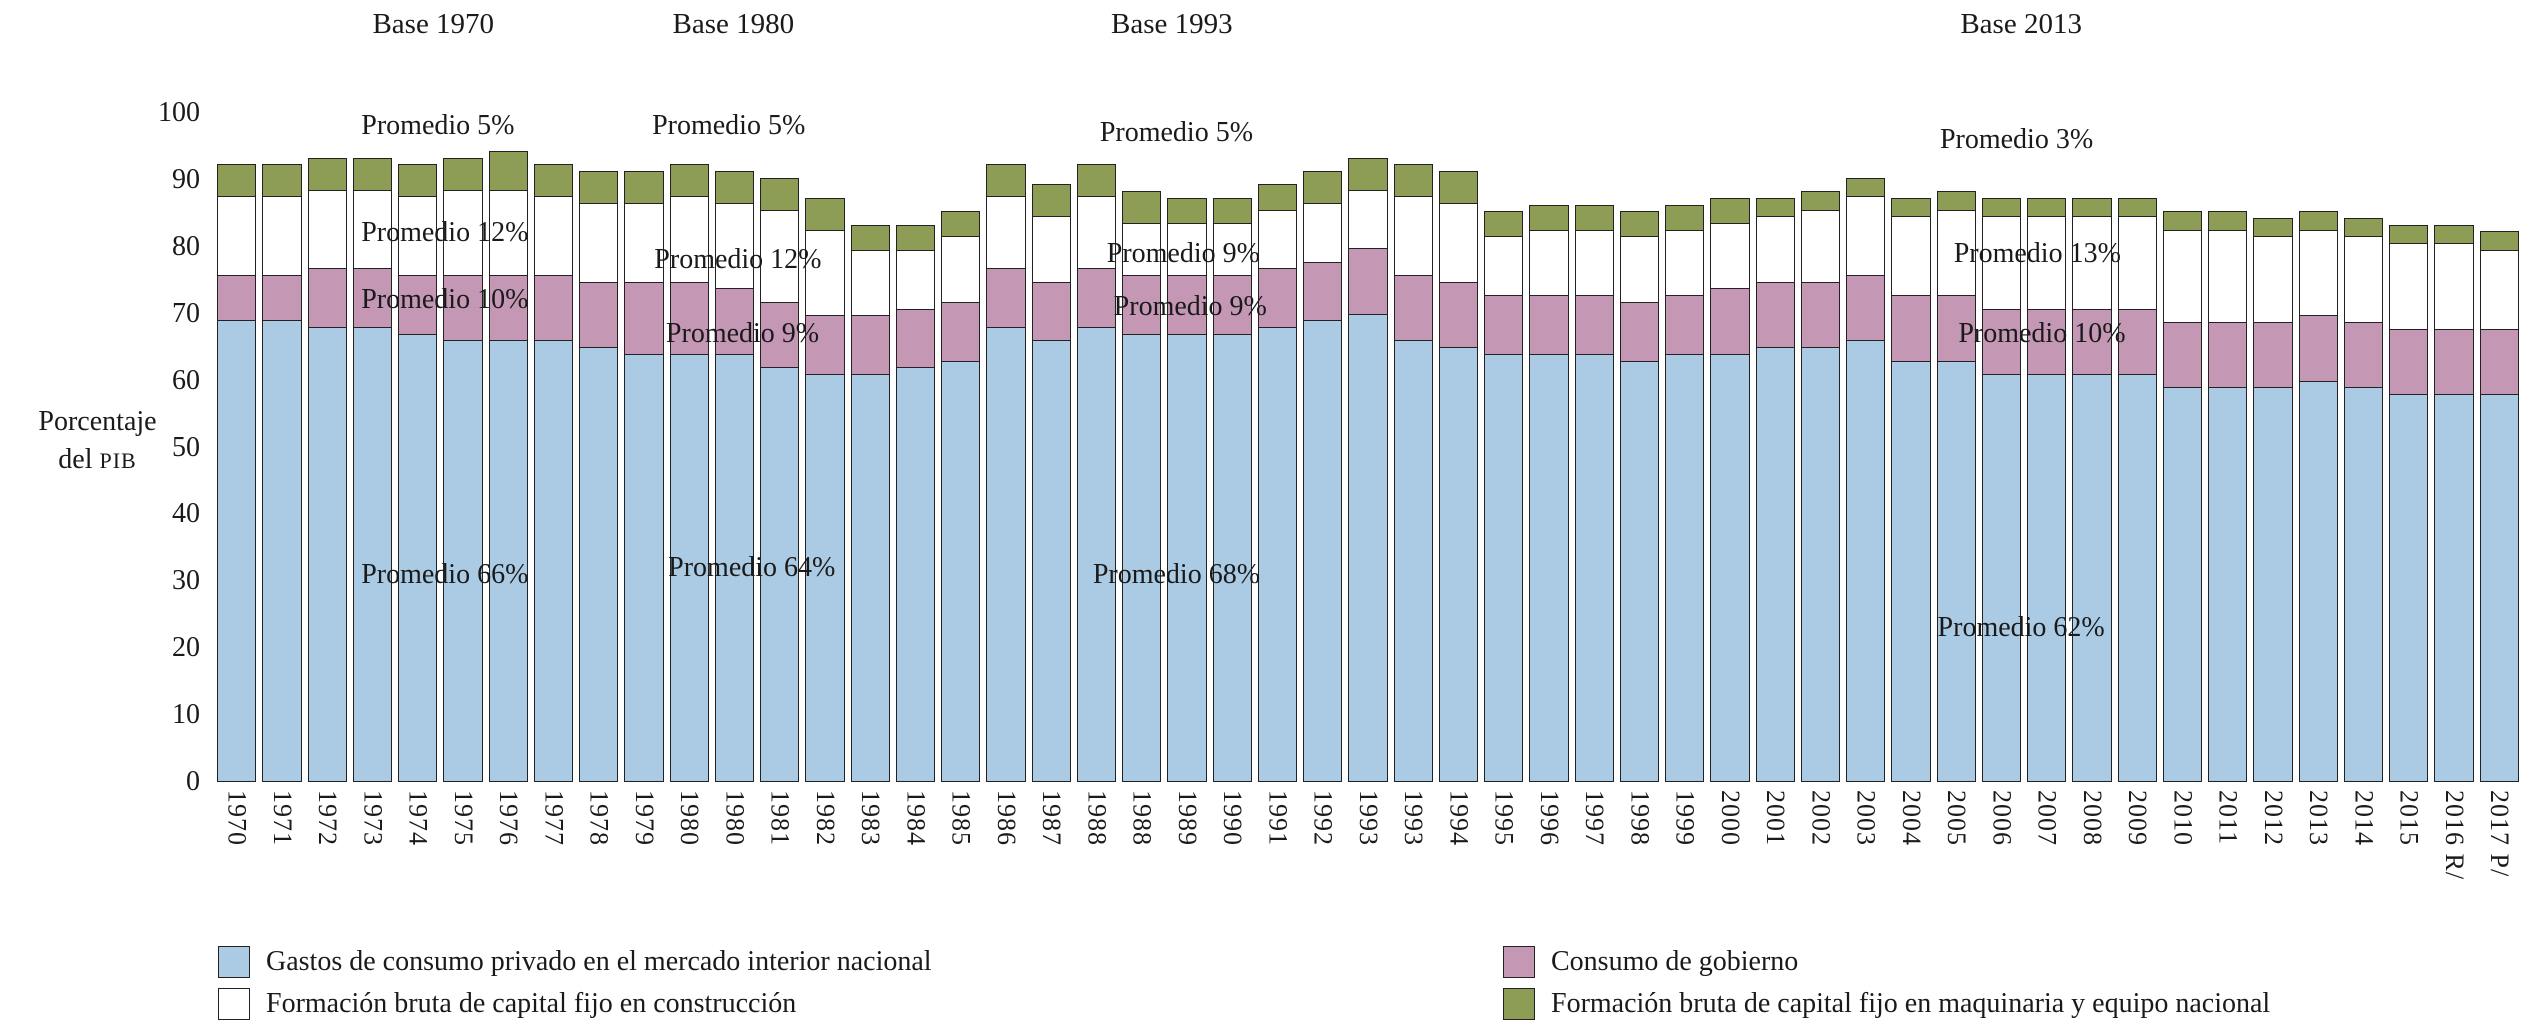 The image size is (2531, 1033). Describe the element at coordinates (236, 447) in the screenshot. I see `bar-1970` at that location.